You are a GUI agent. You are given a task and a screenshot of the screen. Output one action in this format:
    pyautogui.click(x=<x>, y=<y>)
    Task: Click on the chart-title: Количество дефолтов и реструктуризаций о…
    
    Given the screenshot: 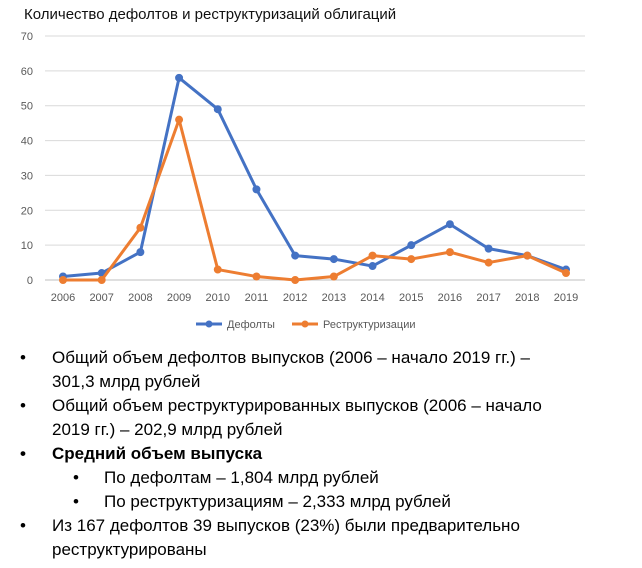 What is the action you would take?
    pyautogui.click(x=210, y=14)
    